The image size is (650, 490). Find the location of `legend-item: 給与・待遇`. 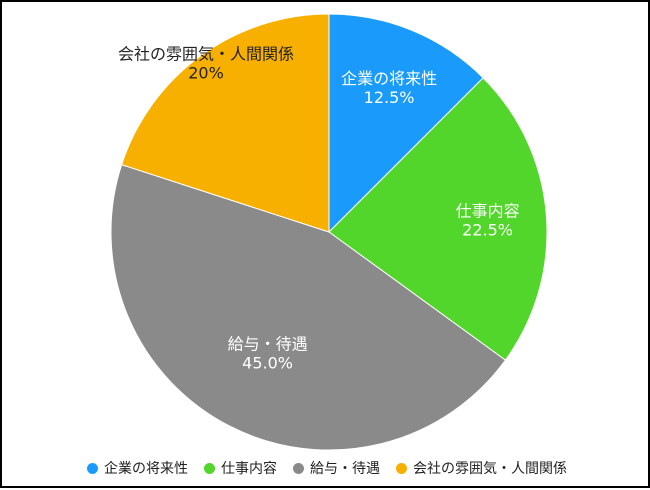

legend-item: 給与・待遇 is located at coordinates (336, 468).